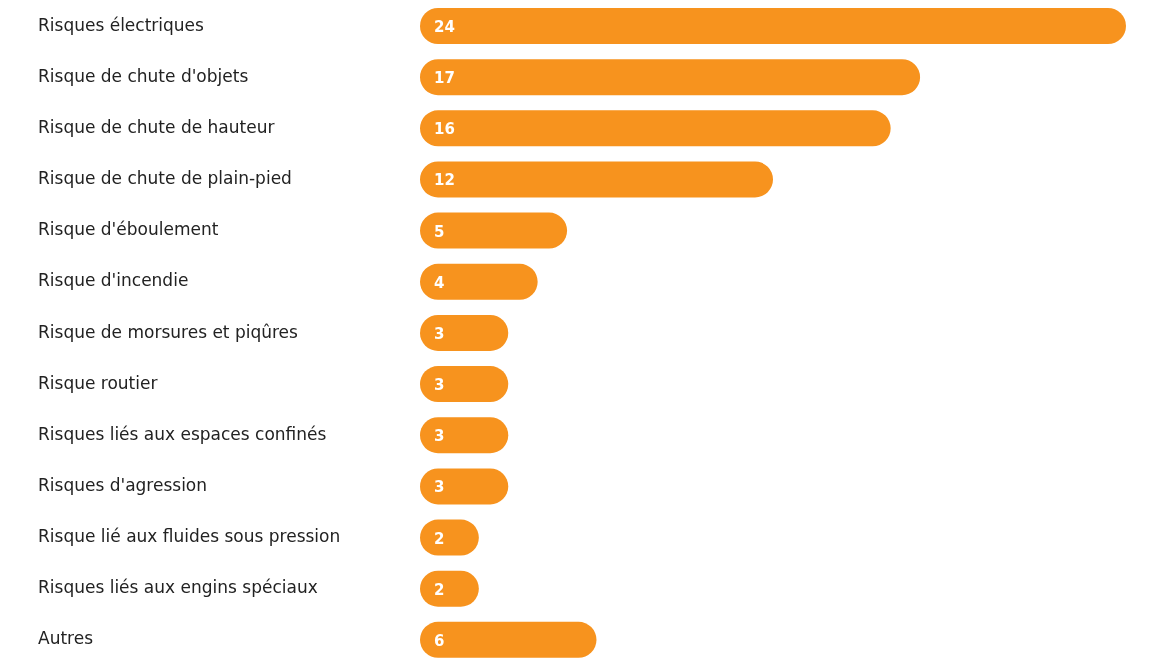  Describe the element at coordinates (178, 587) in the screenshot. I see `y-tick-label: Risques liés aux engins spéciaux` at that location.